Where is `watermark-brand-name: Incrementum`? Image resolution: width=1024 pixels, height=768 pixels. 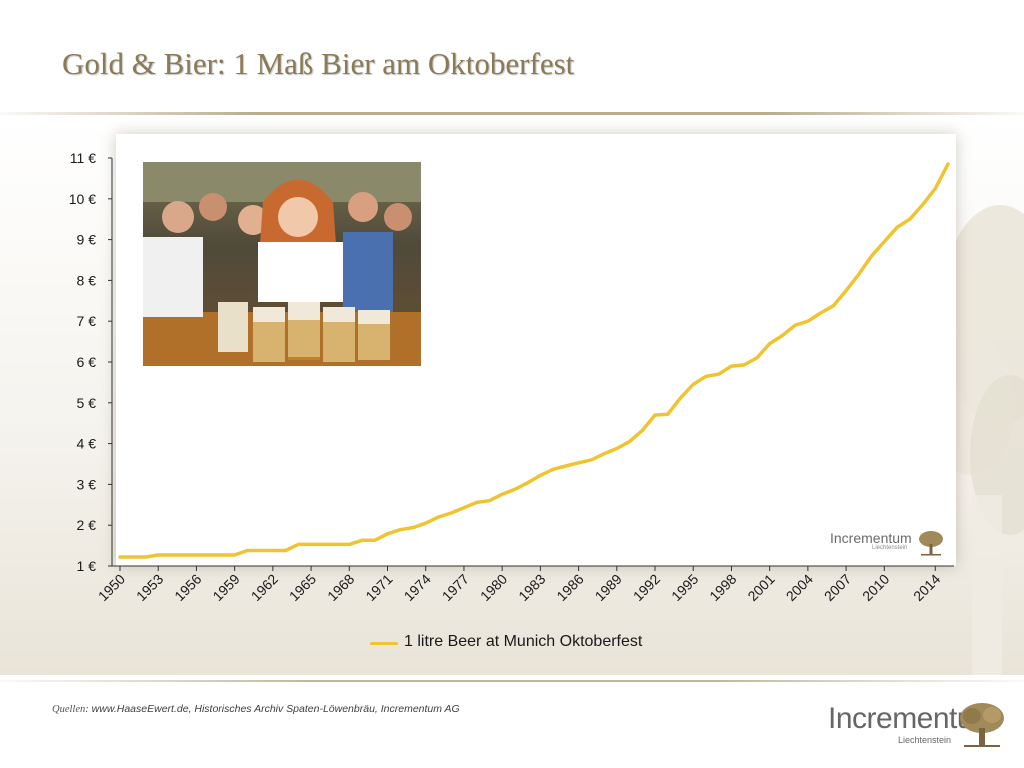 watermark-brand-name: Incrementum is located at coordinates (871, 538).